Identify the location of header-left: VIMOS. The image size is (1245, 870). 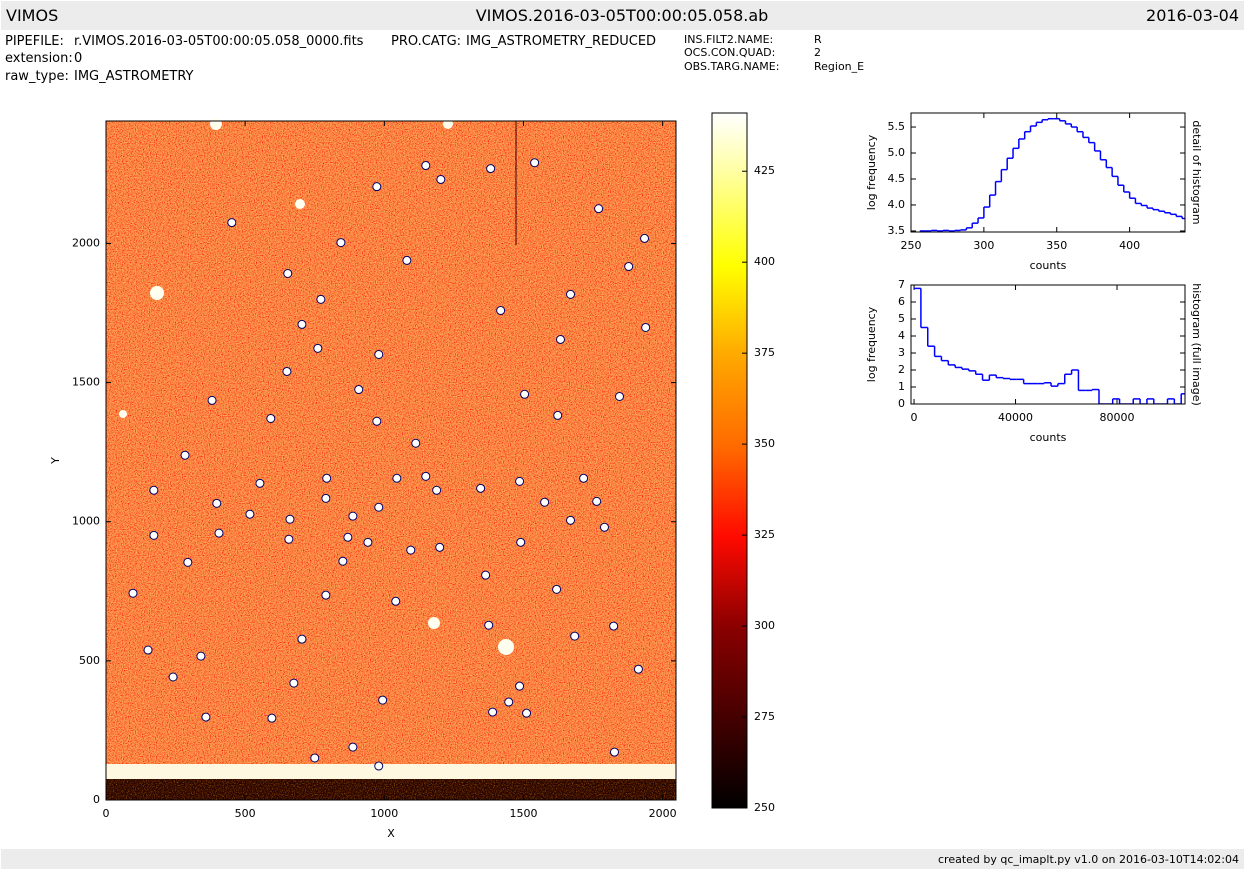
(32, 15).